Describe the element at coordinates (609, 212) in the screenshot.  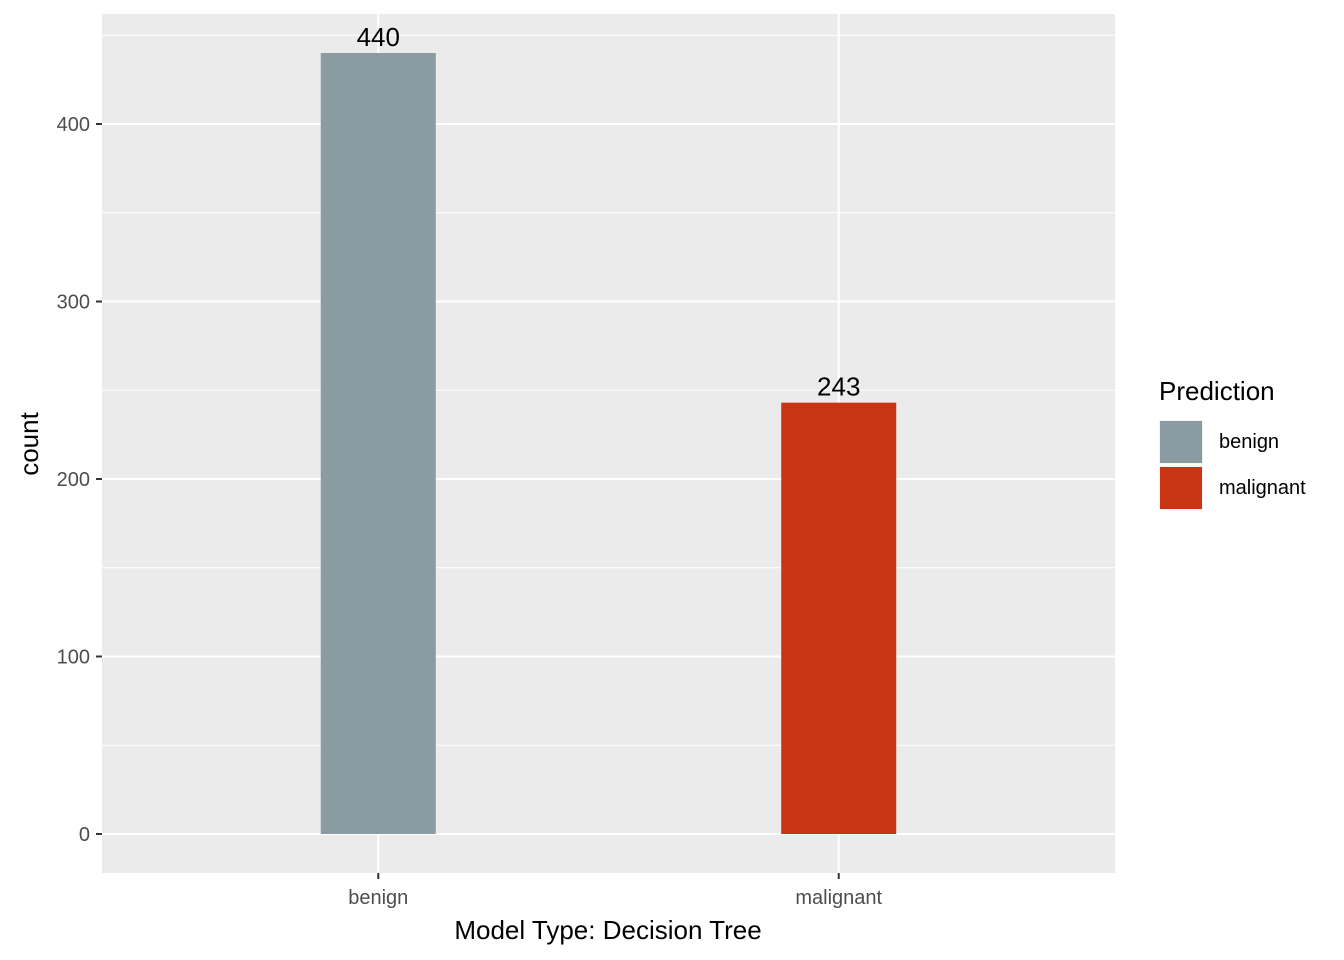
I see `bar-value-labels: 440 243` at that location.